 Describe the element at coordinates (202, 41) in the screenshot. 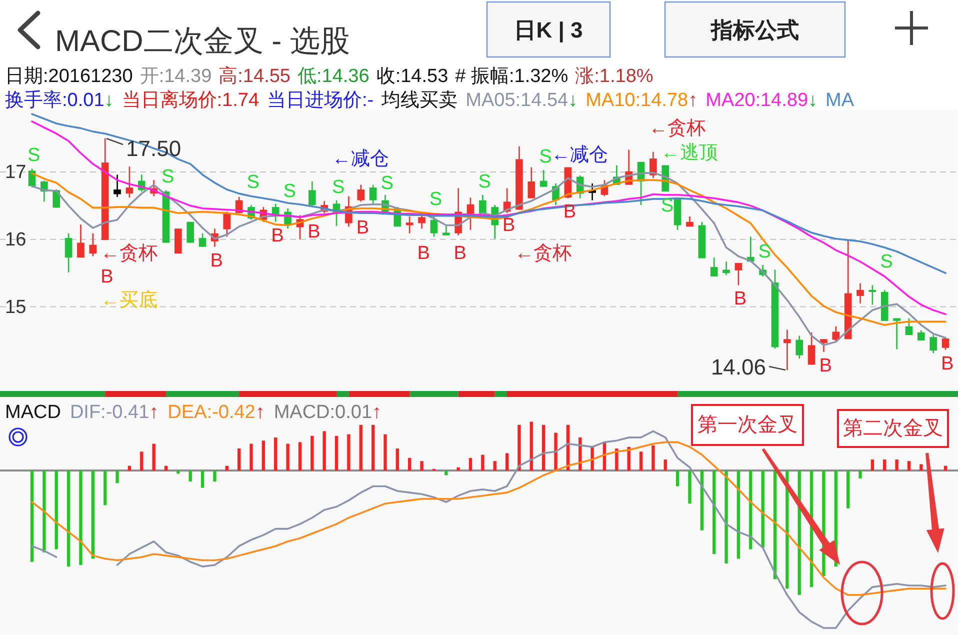

I see `title: MACD二次金叉 - 选股` at that location.